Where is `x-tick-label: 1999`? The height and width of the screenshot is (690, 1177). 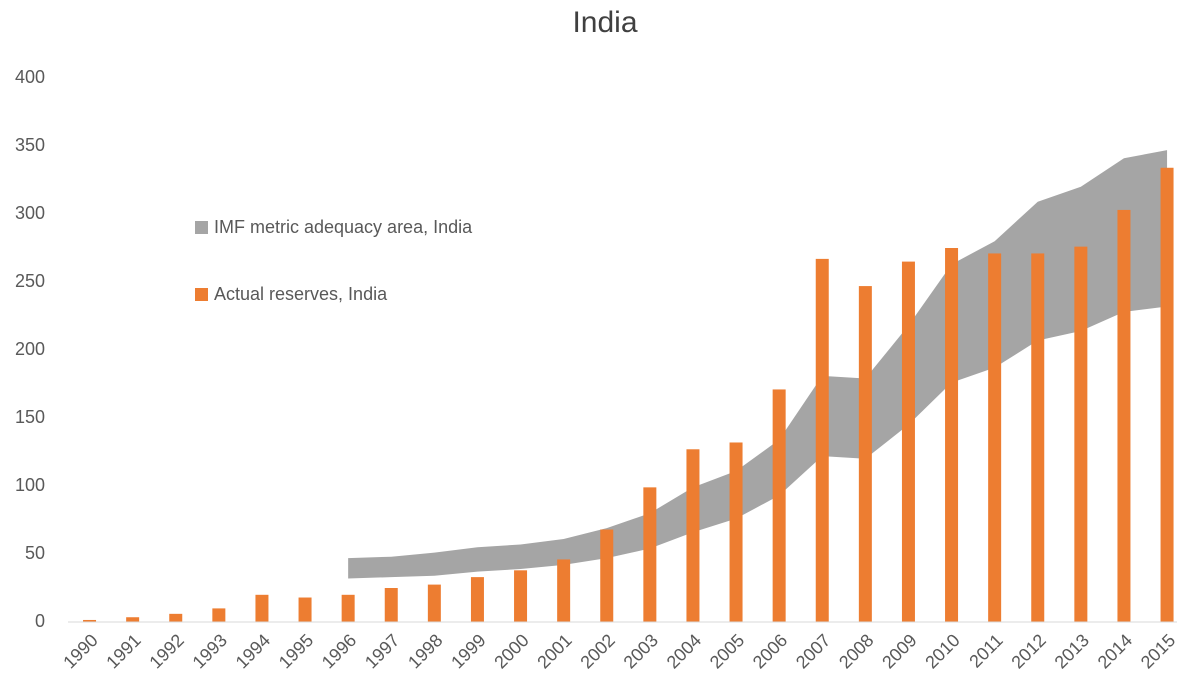
x-tick-label: 1999 is located at coordinates (468, 651).